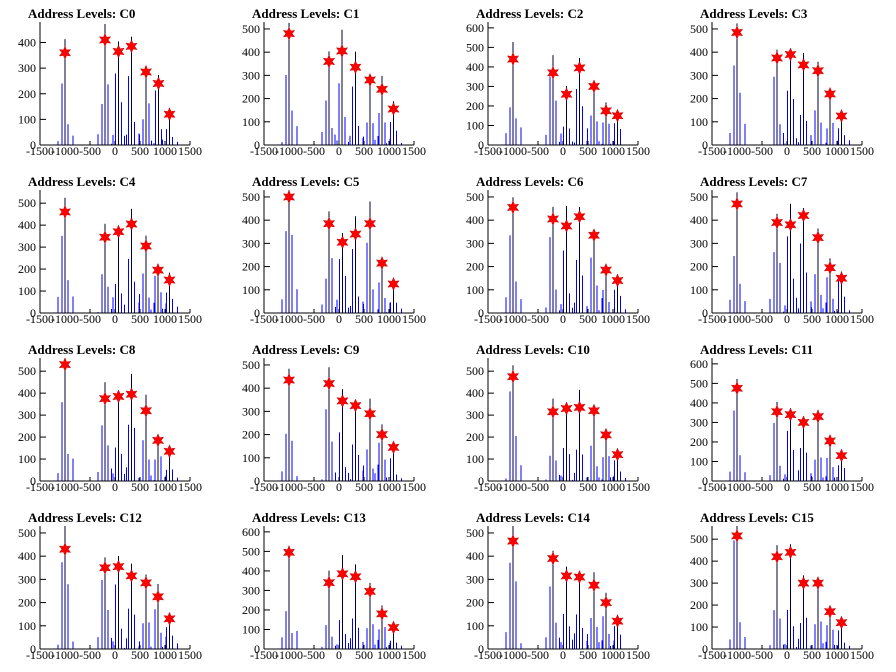 The height and width of the screenshot is (672, 896). What do you see at coordinates (306, 181) in the screenshot?
I see `chart-title: Address Levels: C5` at bounding box center [306, 181].